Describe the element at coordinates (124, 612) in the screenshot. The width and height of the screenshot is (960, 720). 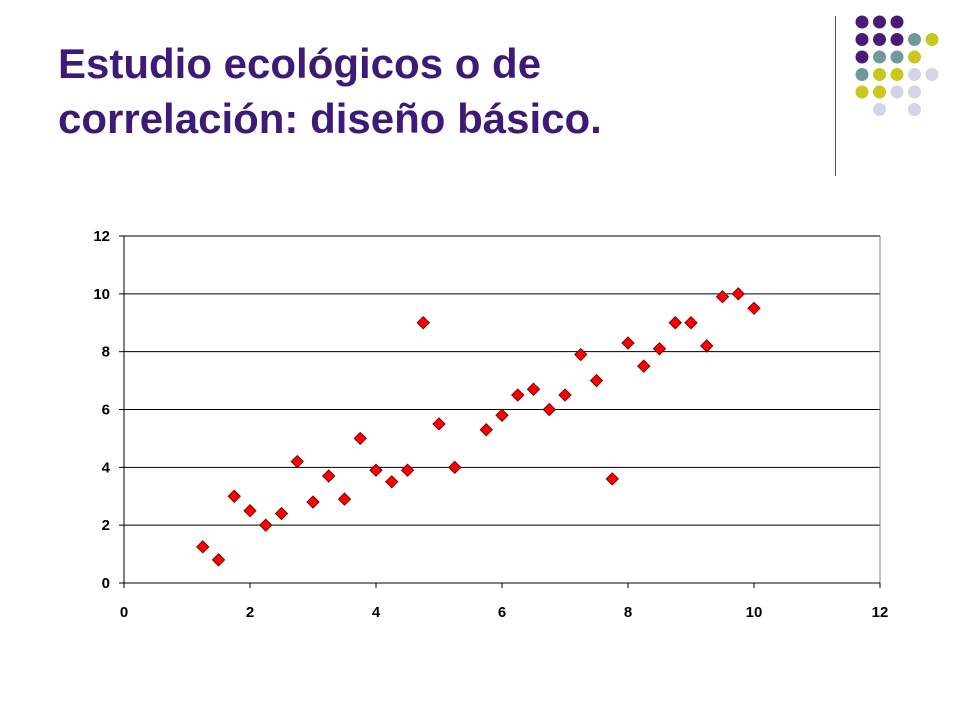
I see `x-tick-label: 0` at that location.